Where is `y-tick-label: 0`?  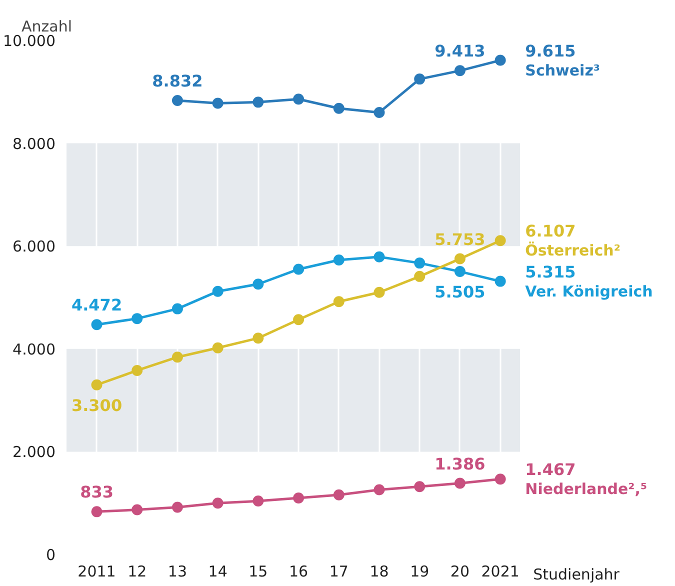 y-tick-label: 0 is located at coordinates (51, 555).